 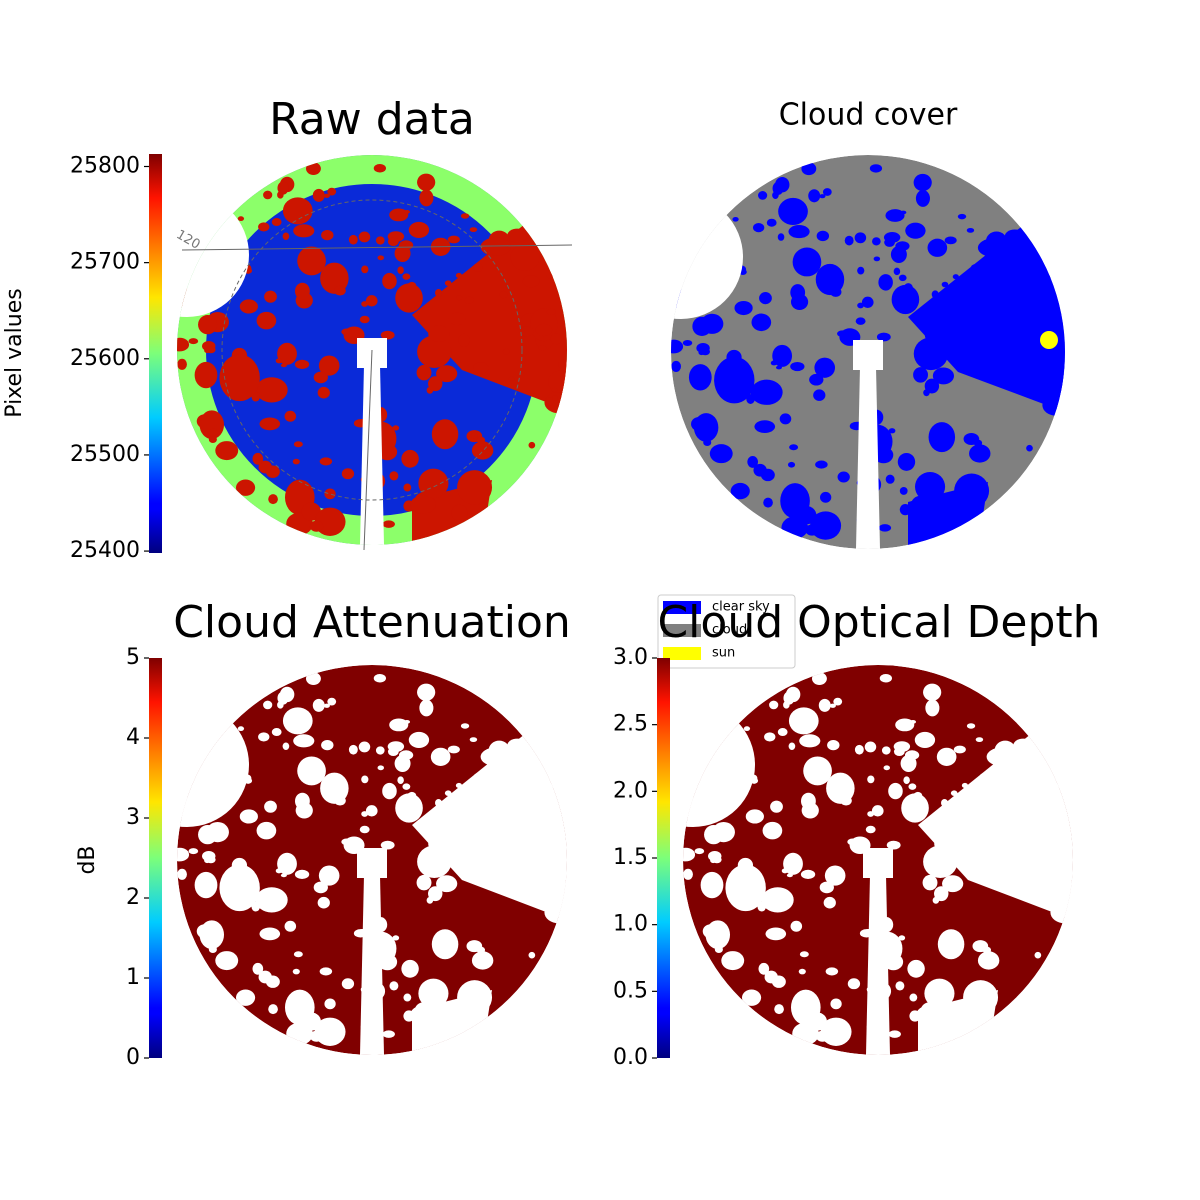 I want to click on shadow-band, so click(x=878, y=863).